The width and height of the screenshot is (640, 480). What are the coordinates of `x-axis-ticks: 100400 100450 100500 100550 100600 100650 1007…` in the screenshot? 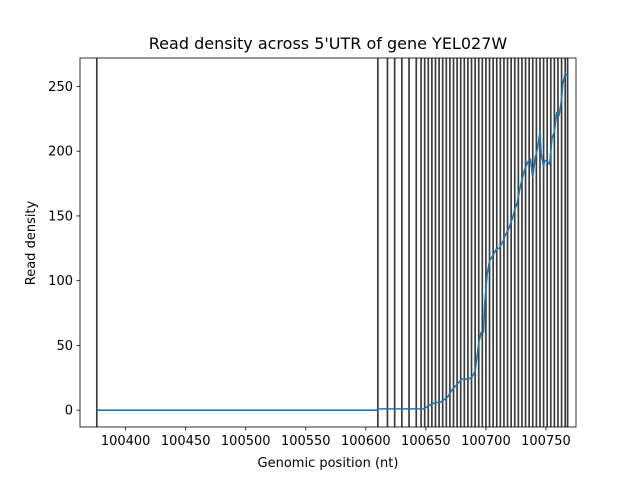 It's located at (336, 438).